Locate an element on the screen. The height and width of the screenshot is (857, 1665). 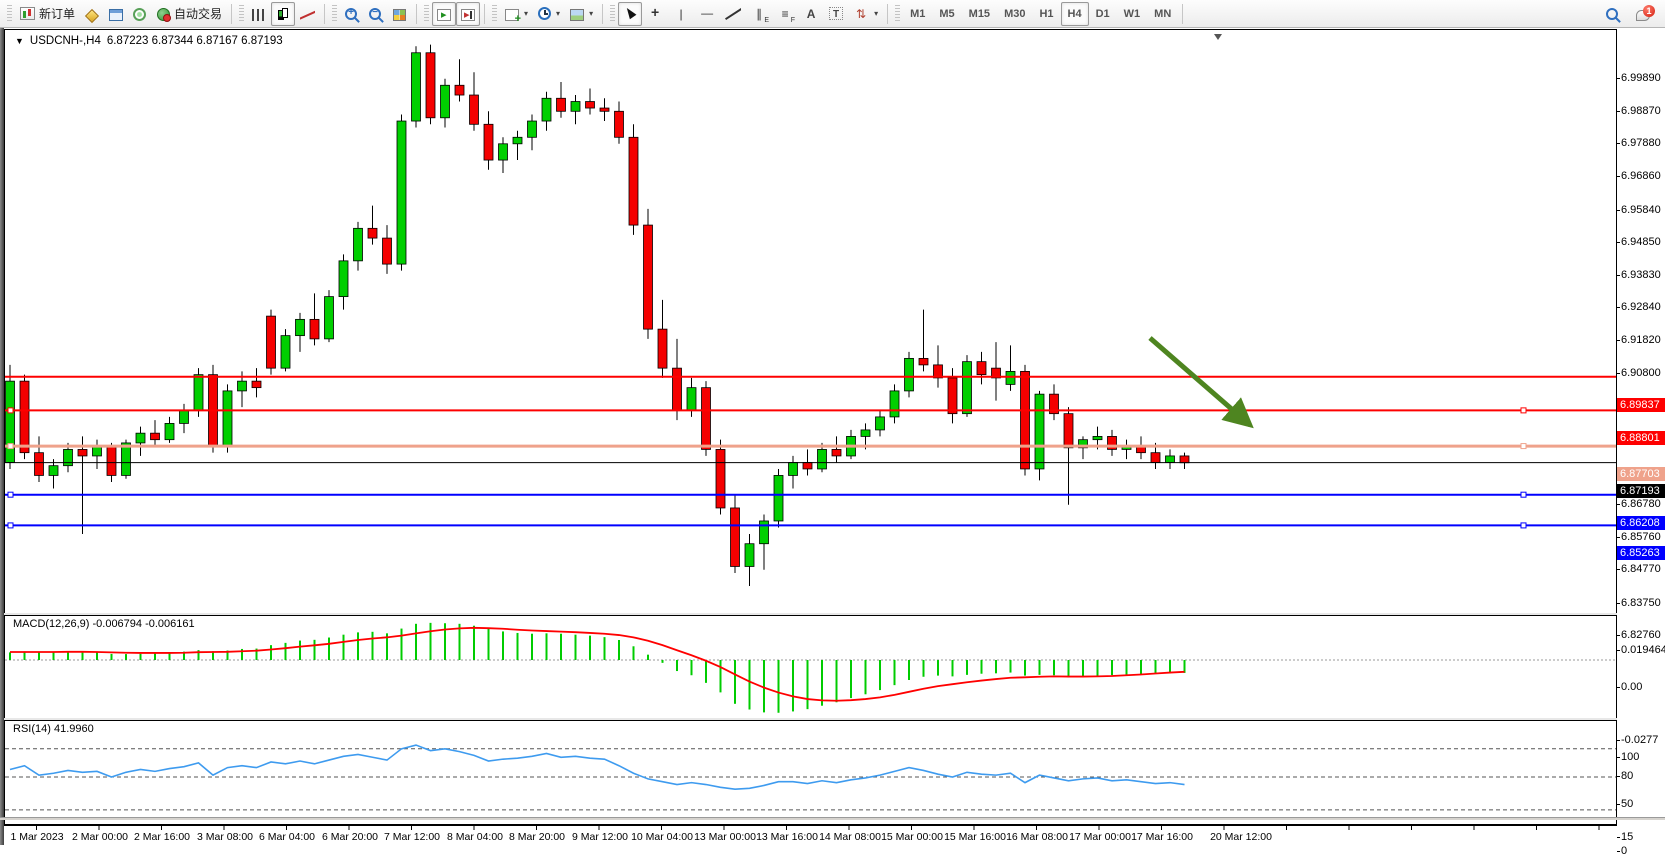
tf-m5-button-label: M5 is located at coordinates (947, 13).